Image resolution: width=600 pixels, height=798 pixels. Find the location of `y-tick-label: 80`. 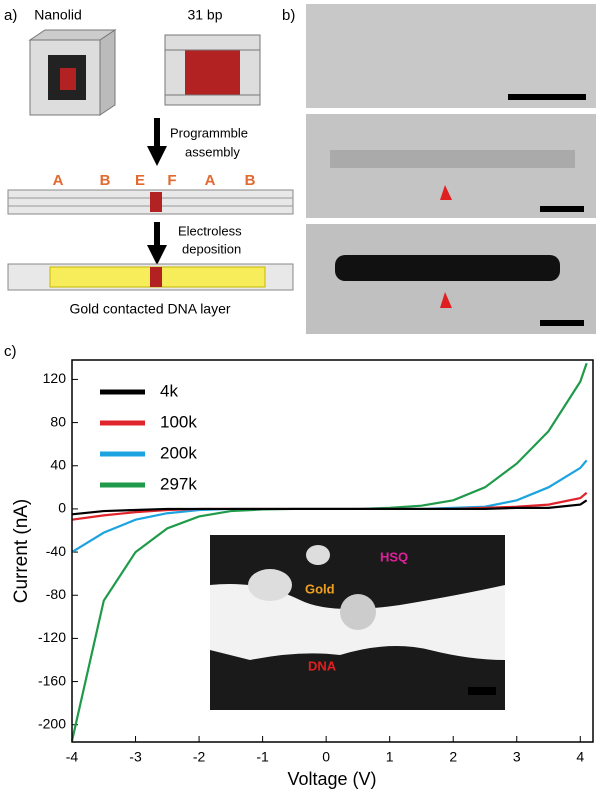

y-tick-label: 80 is located at coordinates (58, 421).